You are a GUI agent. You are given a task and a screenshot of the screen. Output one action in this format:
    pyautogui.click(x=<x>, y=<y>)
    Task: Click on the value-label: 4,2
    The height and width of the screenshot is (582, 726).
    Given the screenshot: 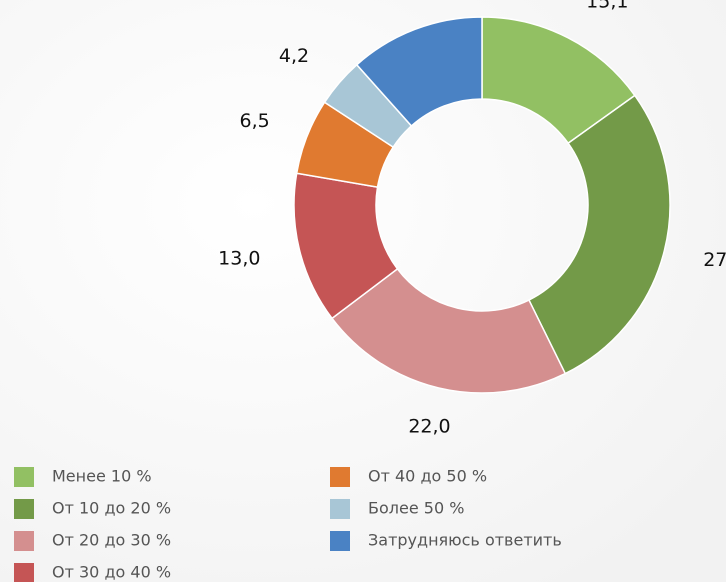 What is the action you would take?
    pyautogui.click(x=294, y=56)
    